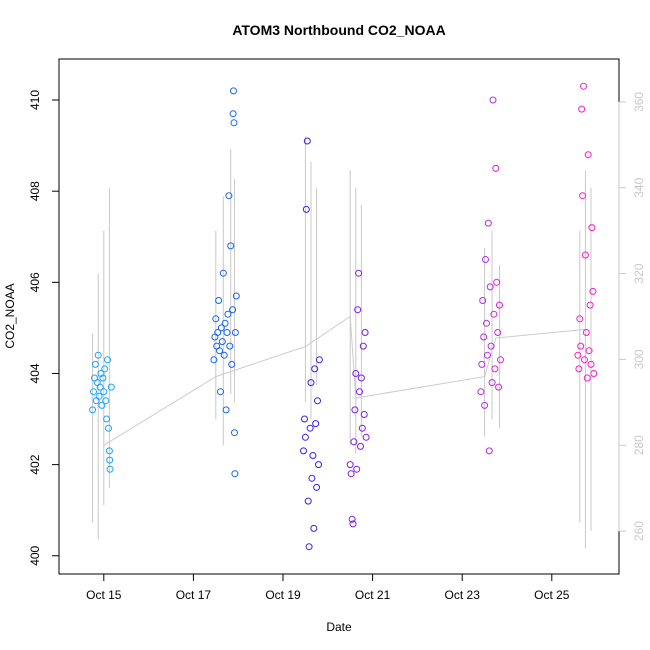 This screenshot has height=650, width=650. Describe the element at coordinates (373, 595) in the screenshot. I see `x-tick-label: Oct 21` at that location.